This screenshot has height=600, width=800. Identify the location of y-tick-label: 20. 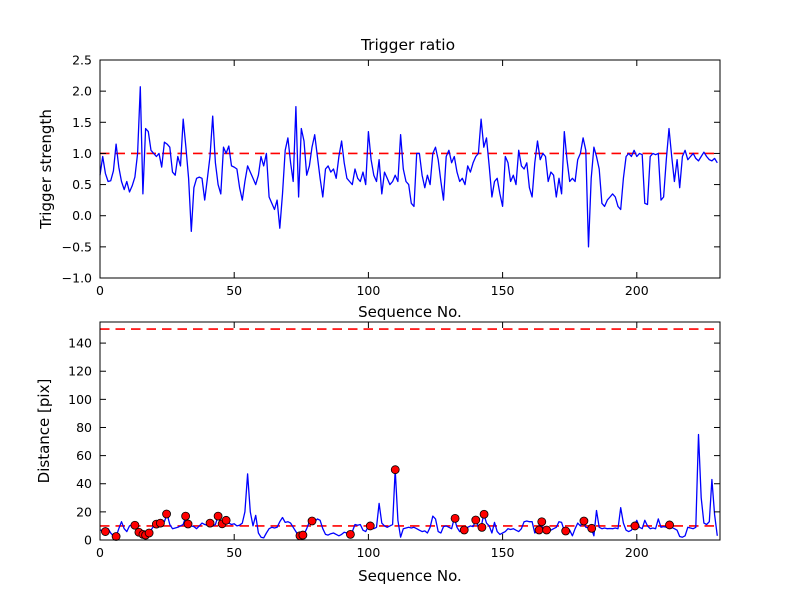
(84, 511).